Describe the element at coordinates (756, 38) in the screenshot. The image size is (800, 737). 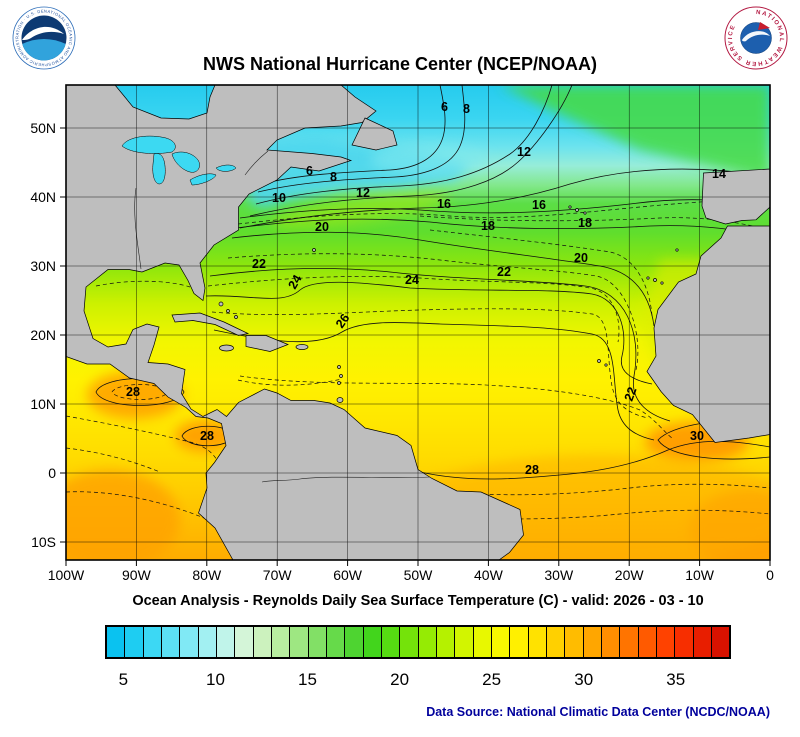
I see `nws-globe-icon` at that location.